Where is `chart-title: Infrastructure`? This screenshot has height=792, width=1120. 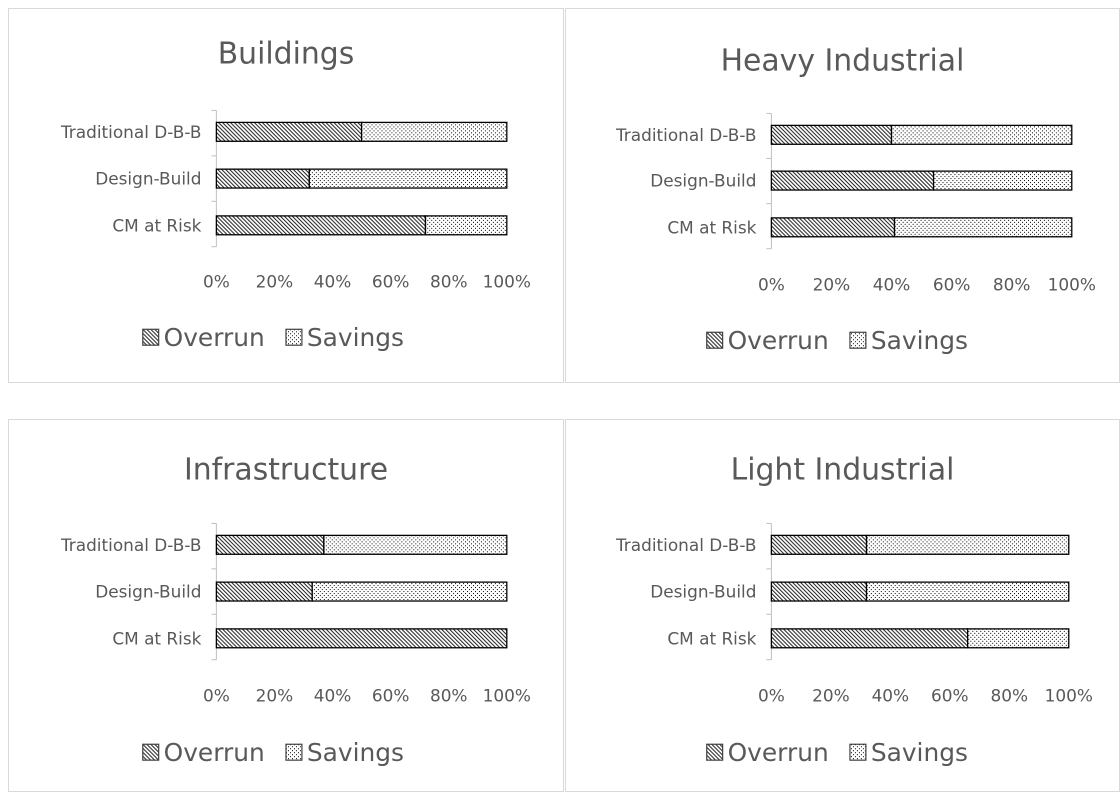
chart-title: Infrastructure is located at coordinates (286, 470).